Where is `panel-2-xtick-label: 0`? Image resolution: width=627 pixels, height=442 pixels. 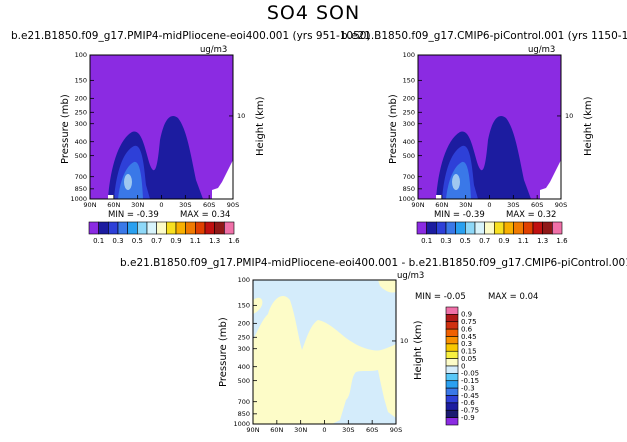
panel-2-xtick-label: 0 is located at coordinates (489, 205).